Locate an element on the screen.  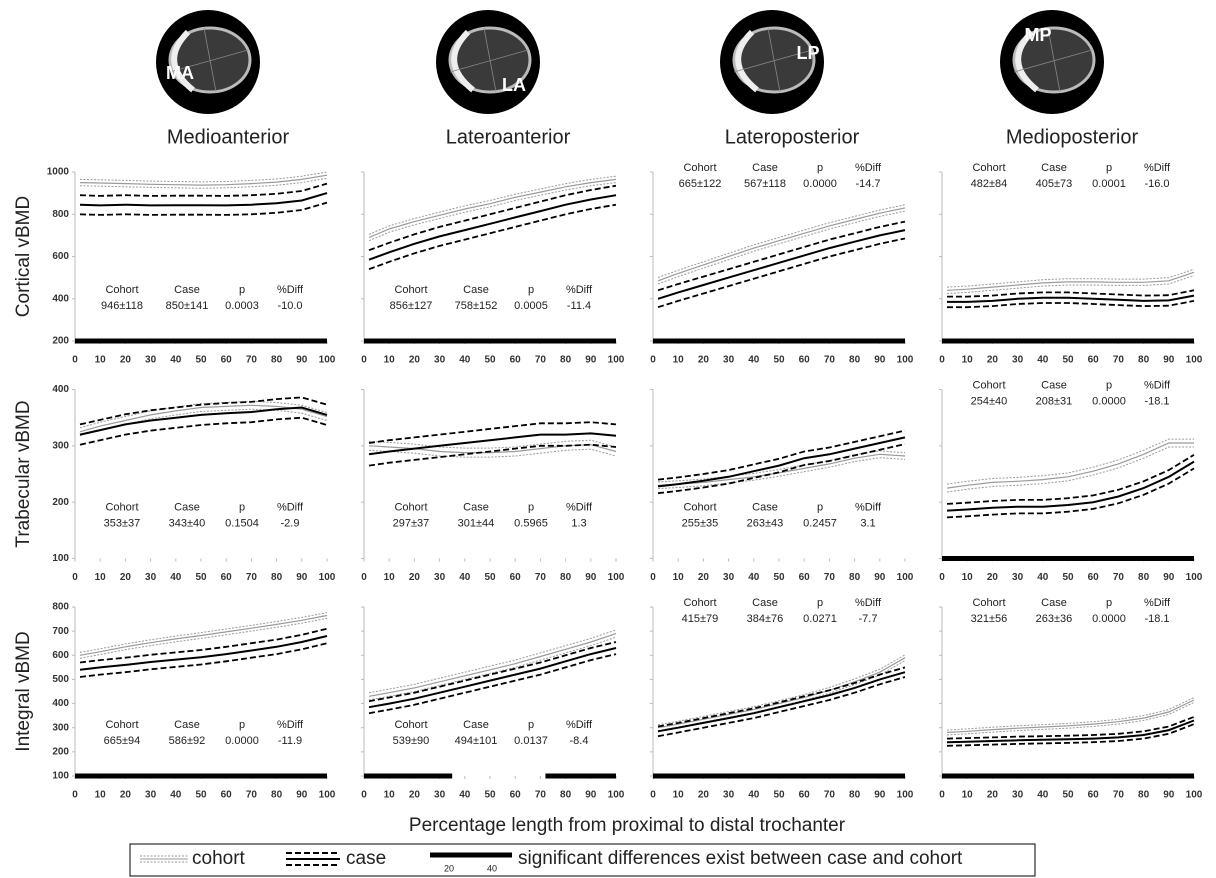
stats-value: 0.0271 is located at coordinates (820, 619).